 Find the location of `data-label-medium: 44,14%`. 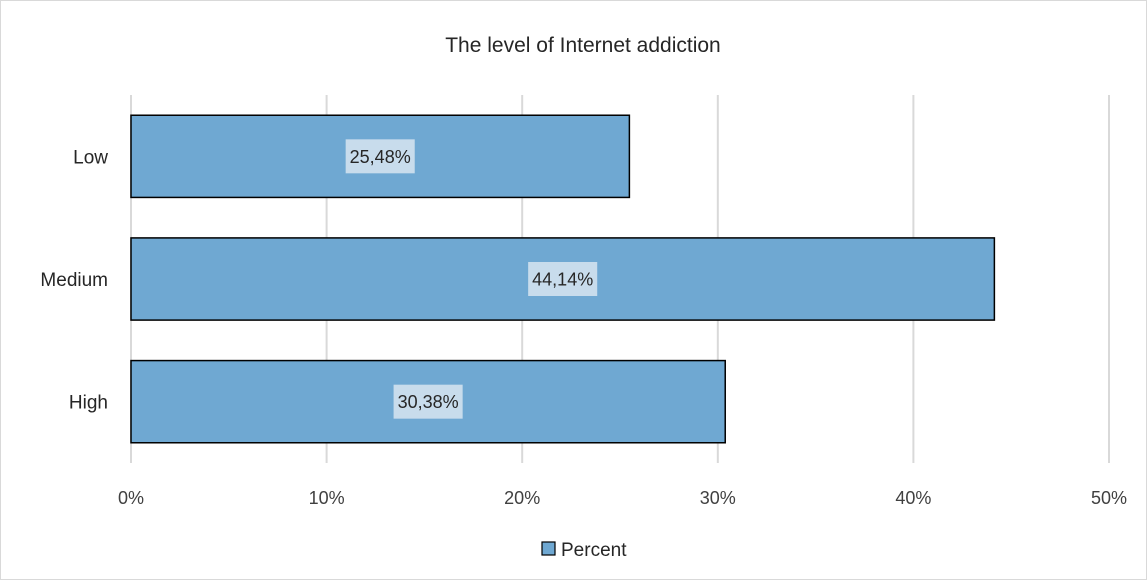

data-label-medium: 44,14% is located at coordinates (563, 279).